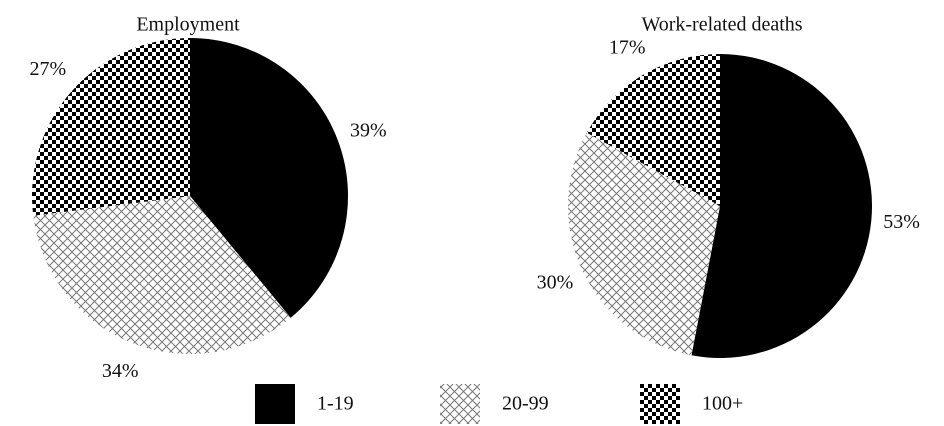 This screenshot has width=944, height=426. Describe the element at coordinates (47, 69) in the screenshot. I see `value-label: 27%` at that location.